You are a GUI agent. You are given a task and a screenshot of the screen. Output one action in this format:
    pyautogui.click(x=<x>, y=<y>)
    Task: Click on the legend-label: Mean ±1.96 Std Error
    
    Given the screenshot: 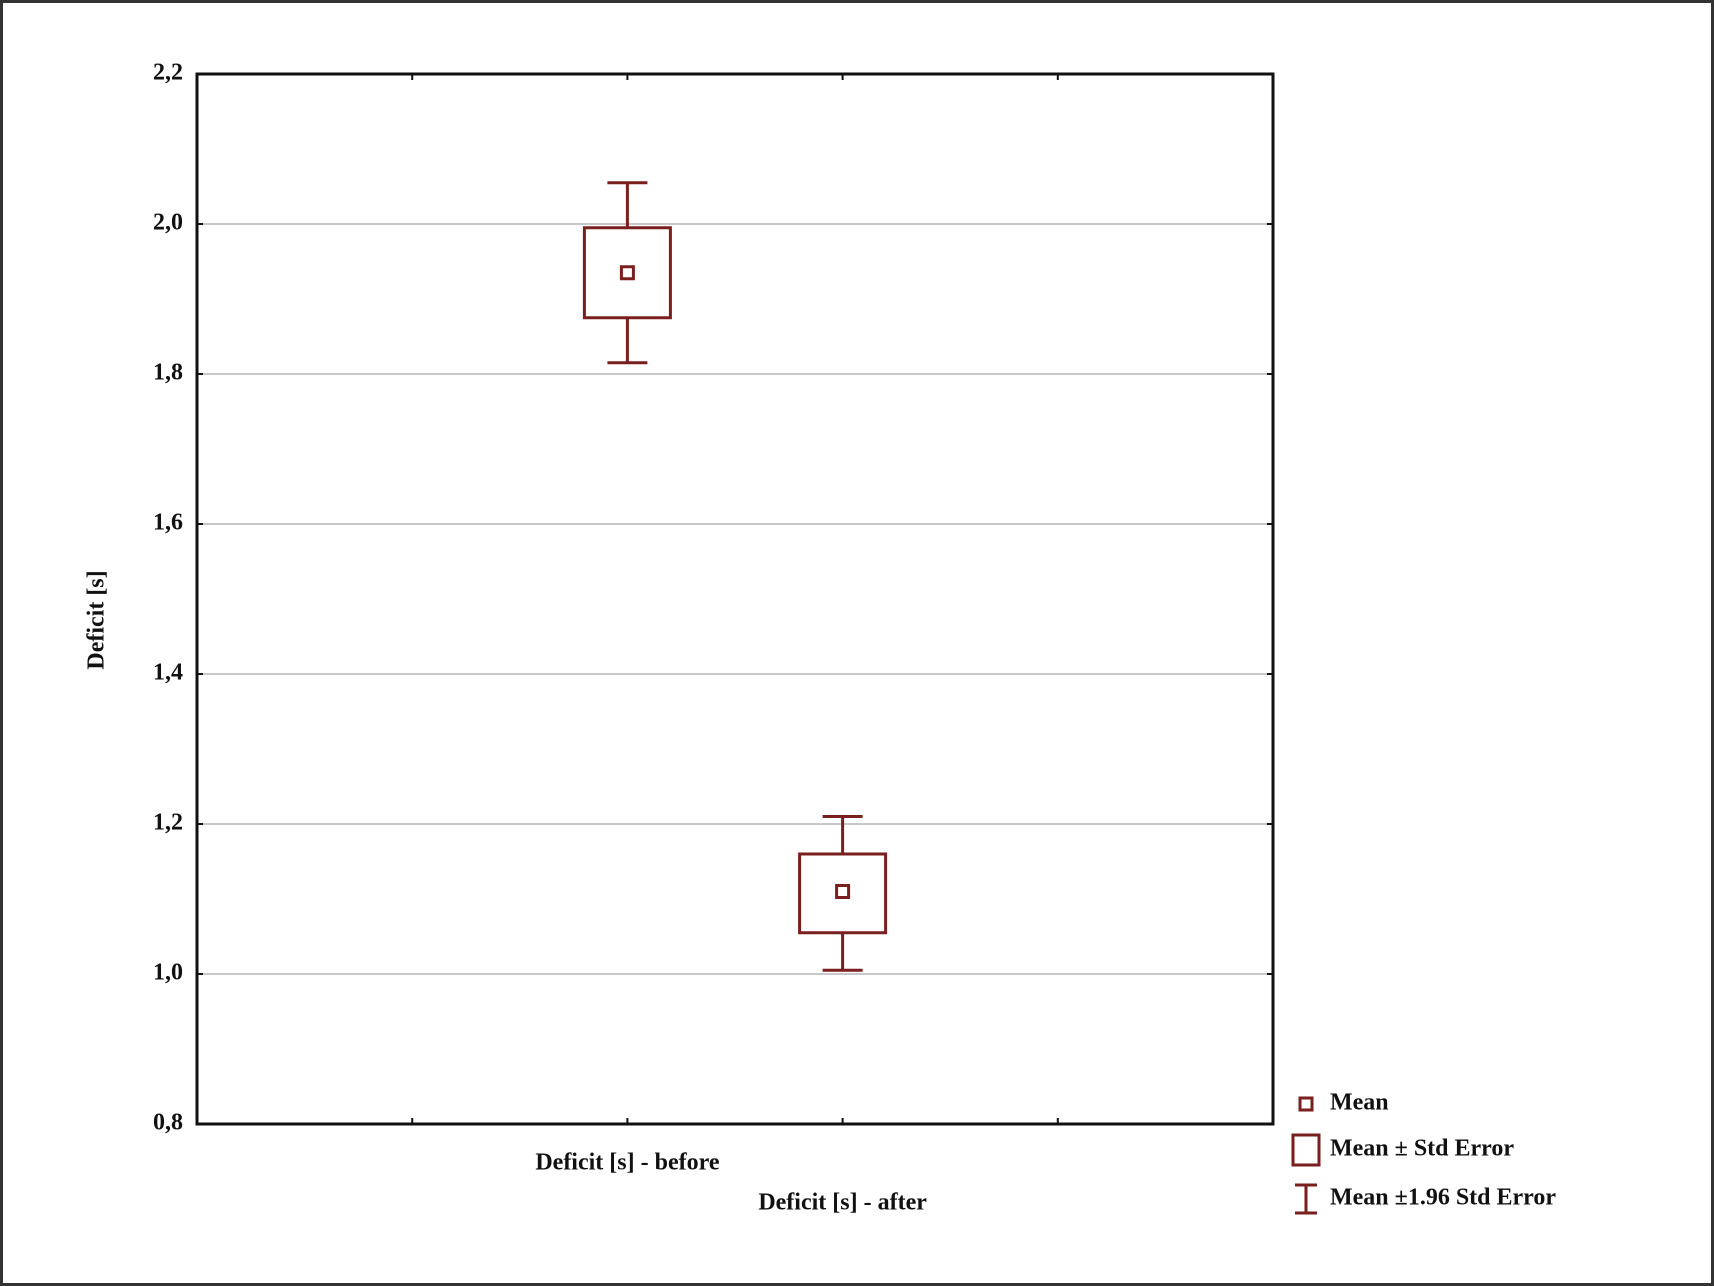 What is the action you would take?
    pyautogui.click(x=1443, y=1198)
    